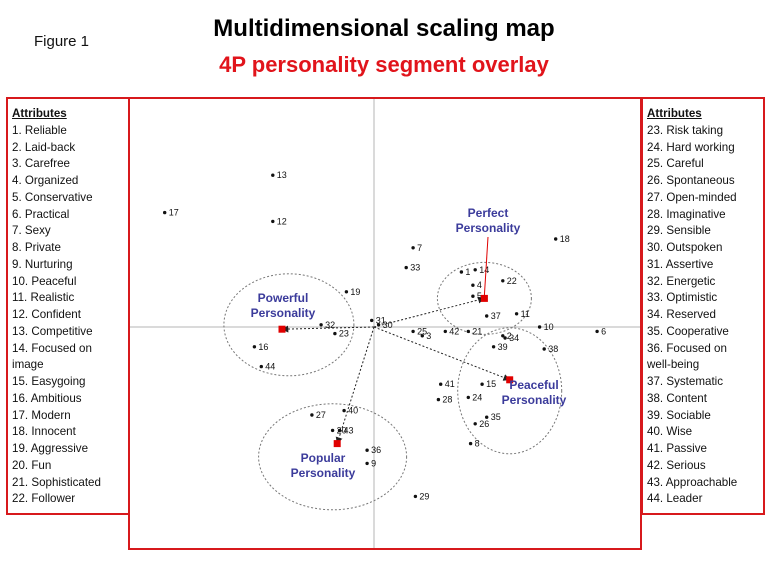  I want to click on data-point-label: 16, so click(263, 347).